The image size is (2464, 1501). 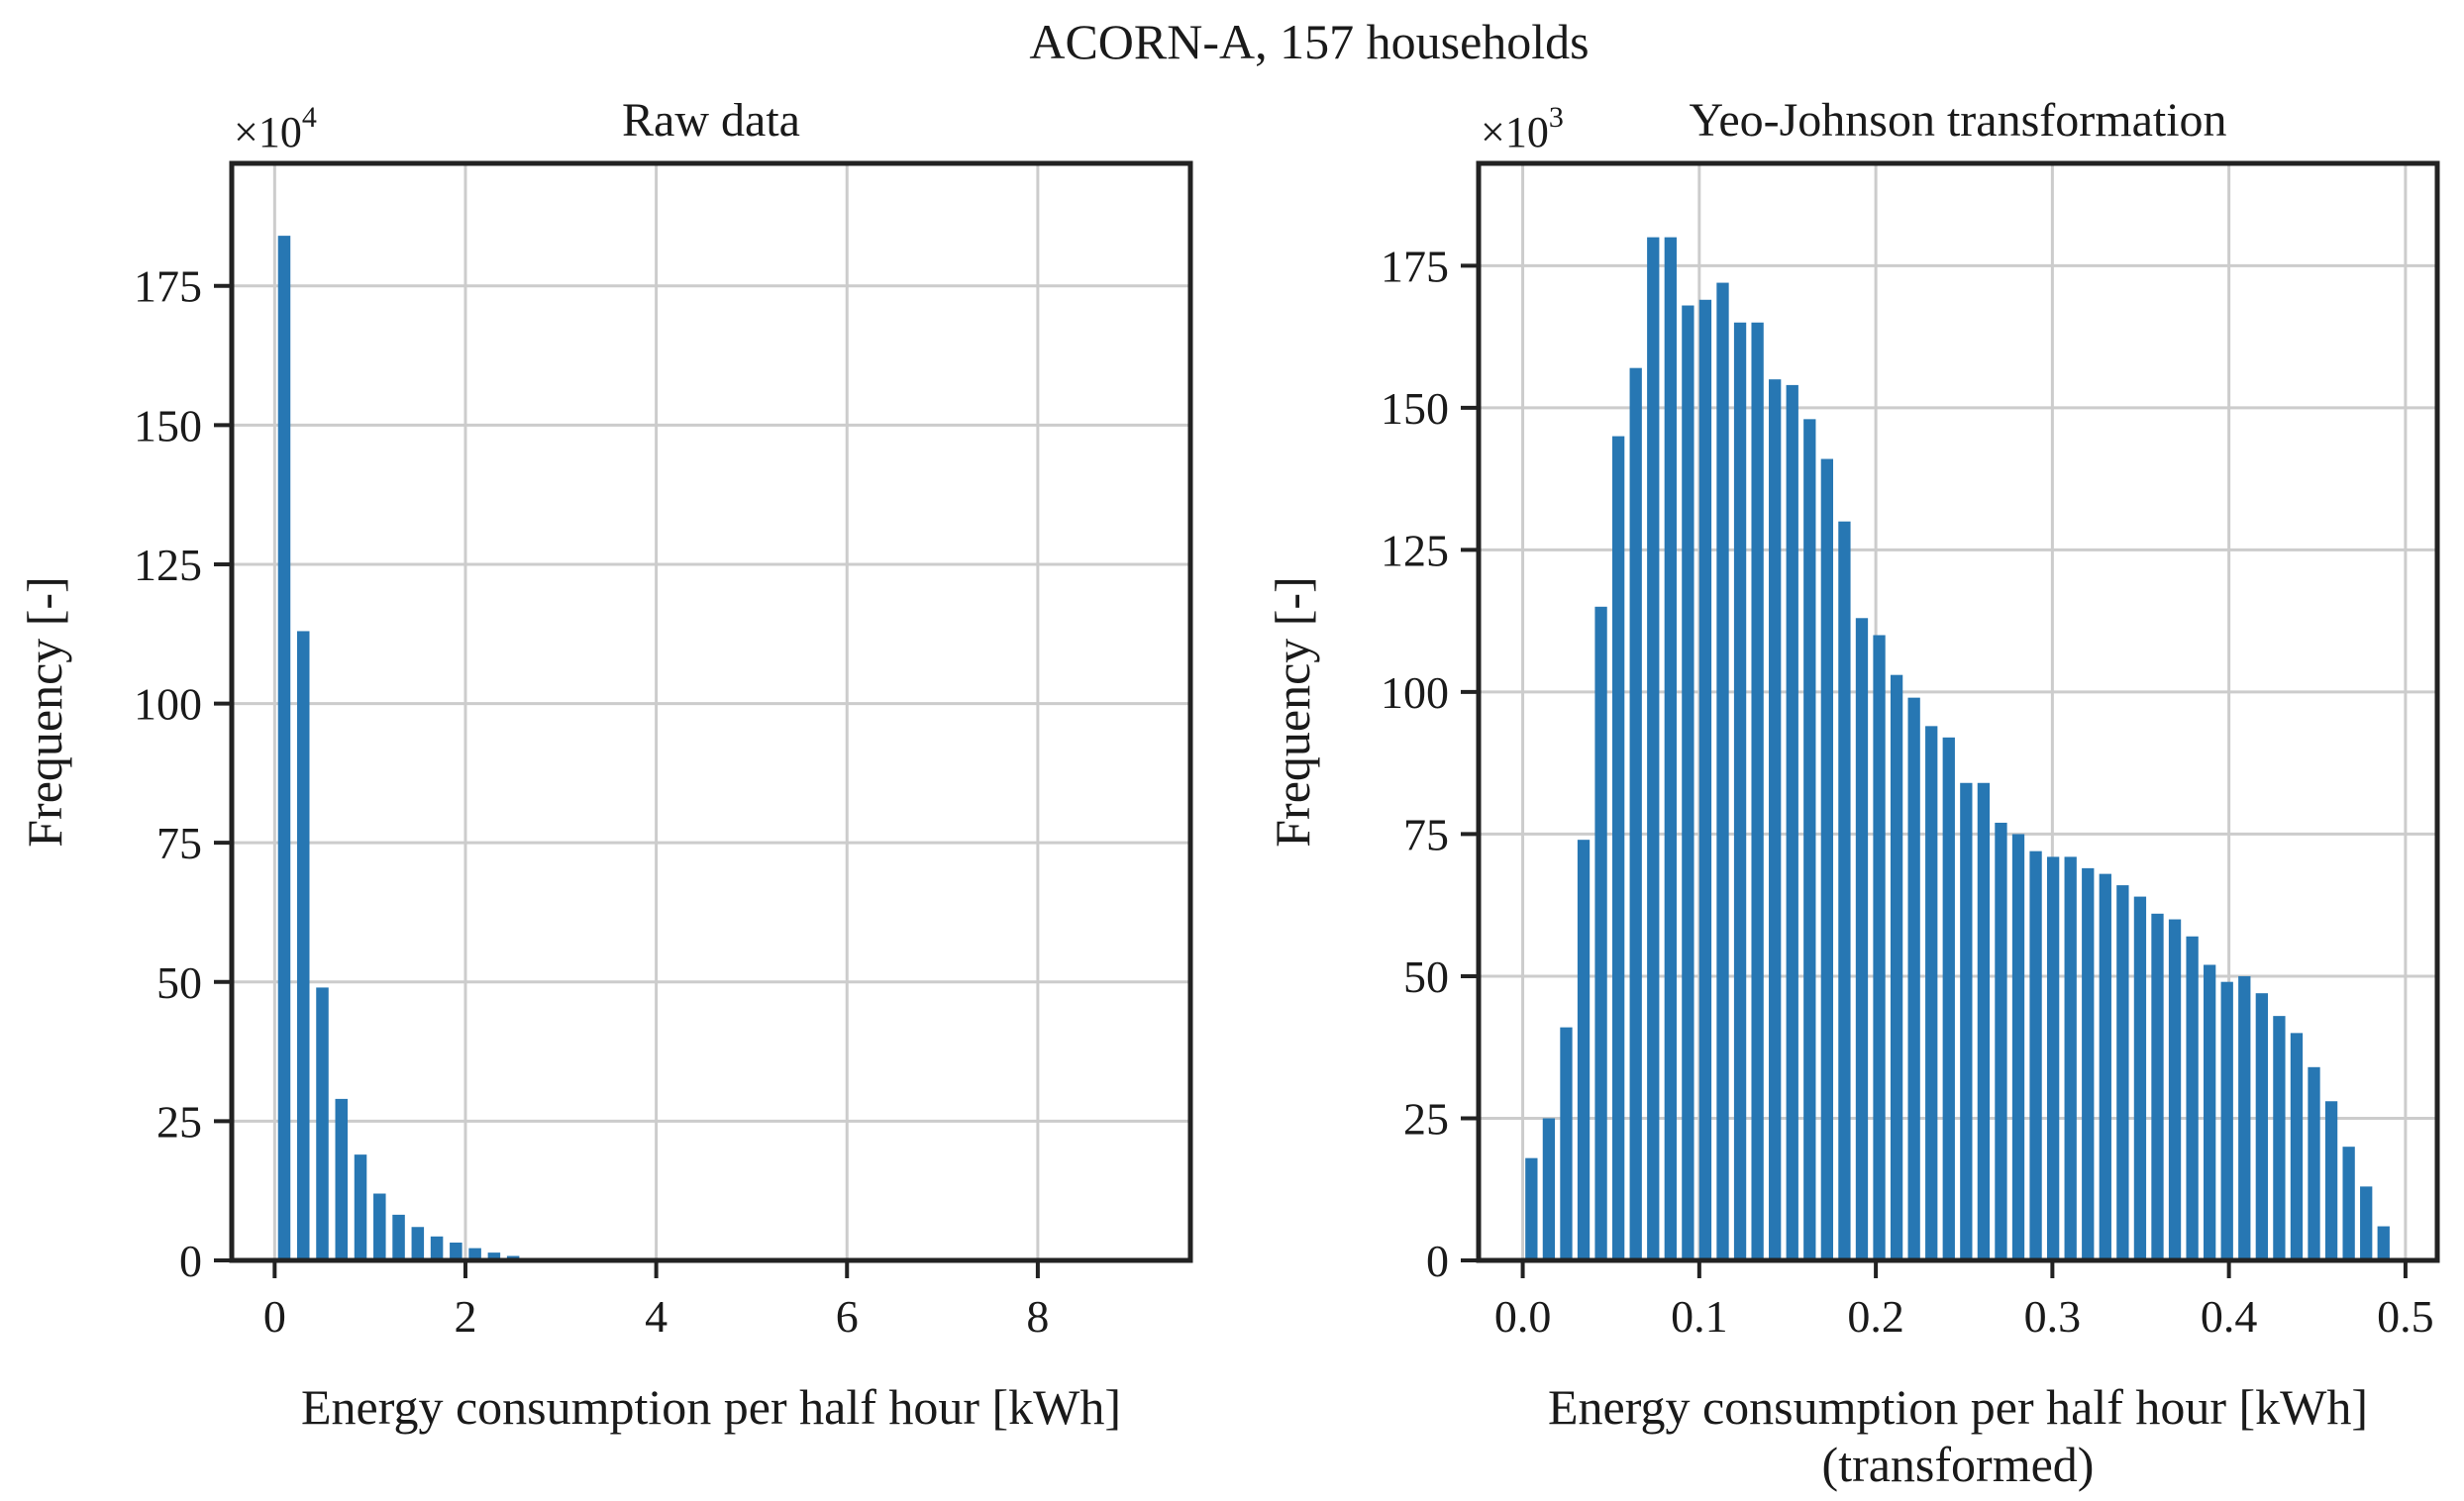 I want to click on x-tick-label: 0, so click(x=274, y=1316).